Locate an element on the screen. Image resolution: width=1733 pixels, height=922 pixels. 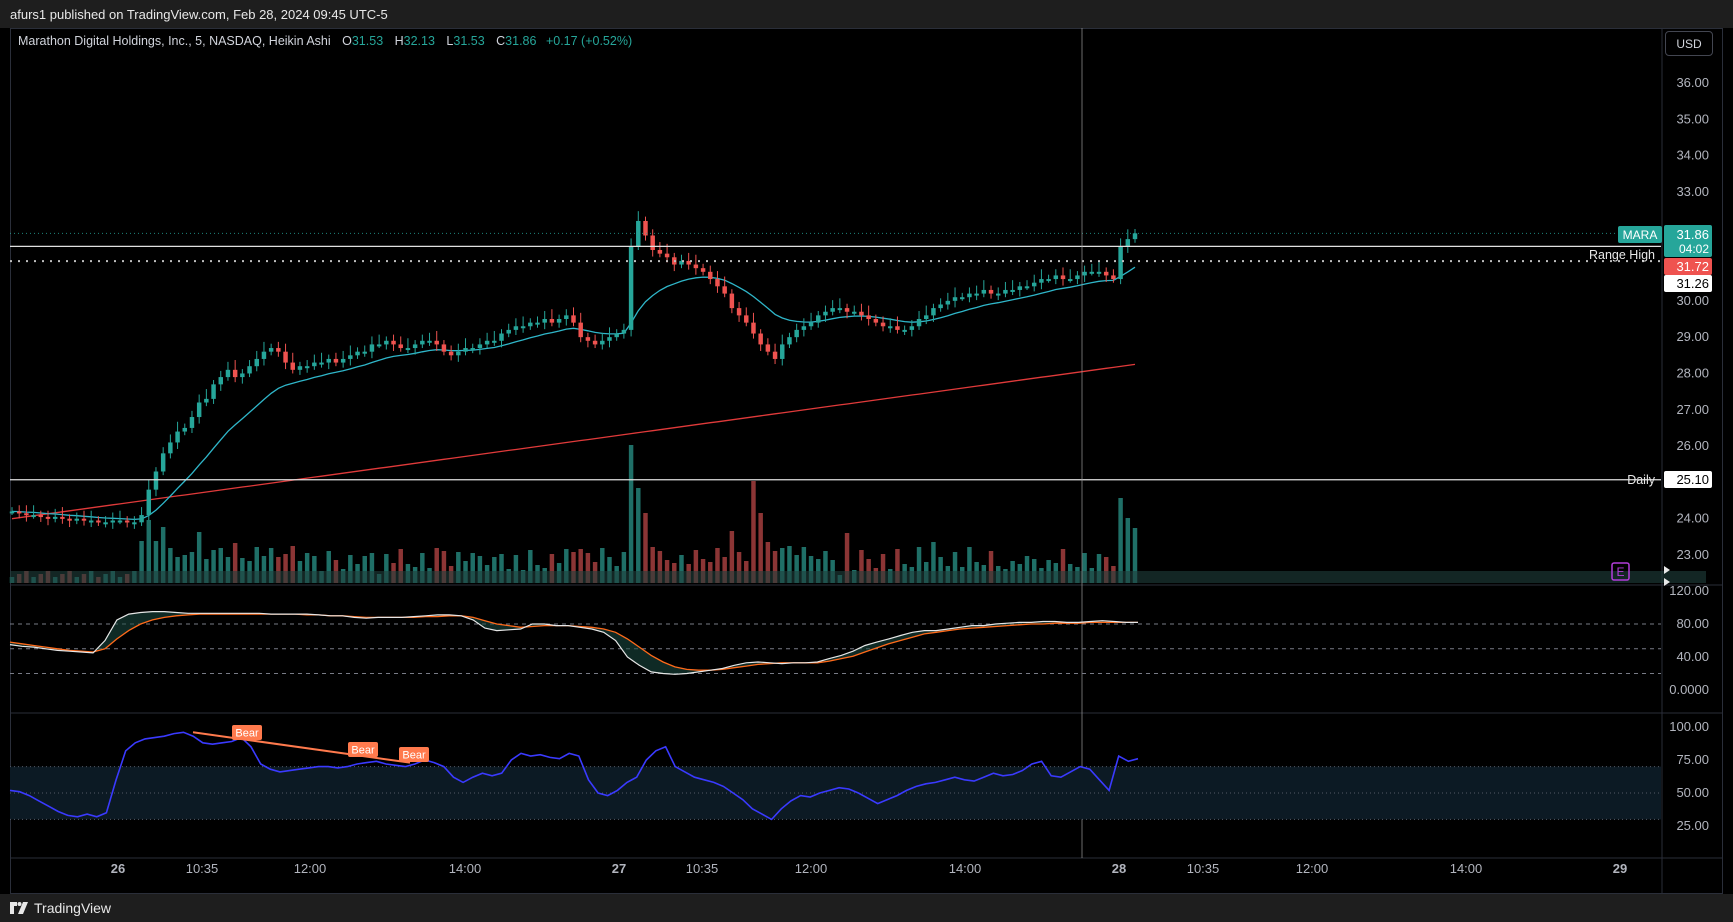
bear-label-box is located at coordinates (414, 754).